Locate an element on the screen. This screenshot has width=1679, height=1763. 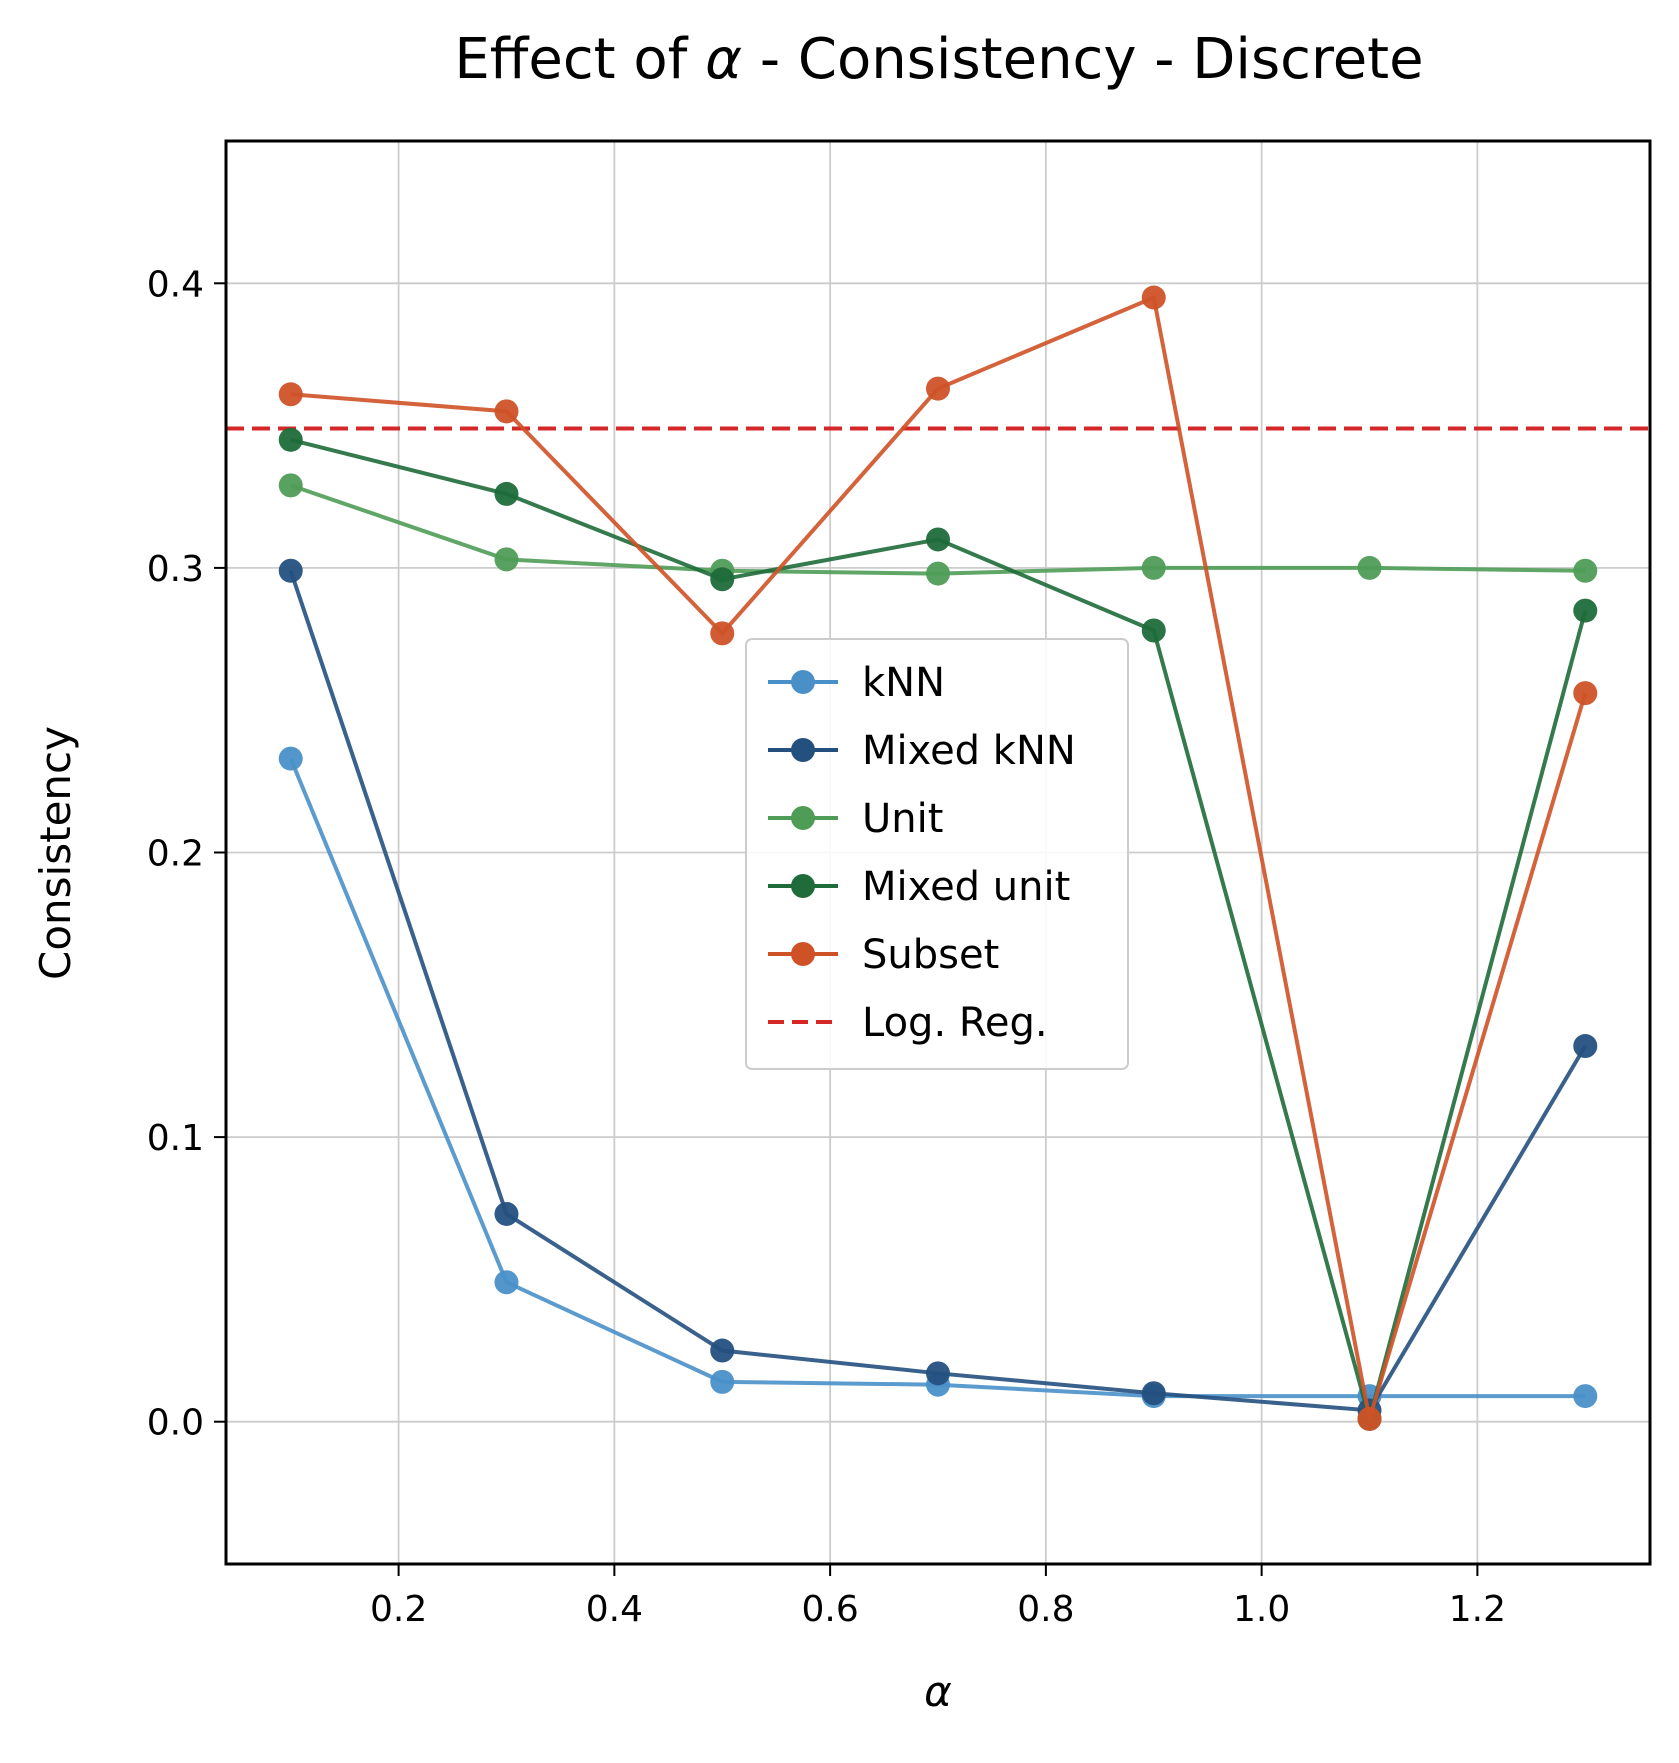
y-tick-label: 0.0 is located at coordinates (175, 1423).